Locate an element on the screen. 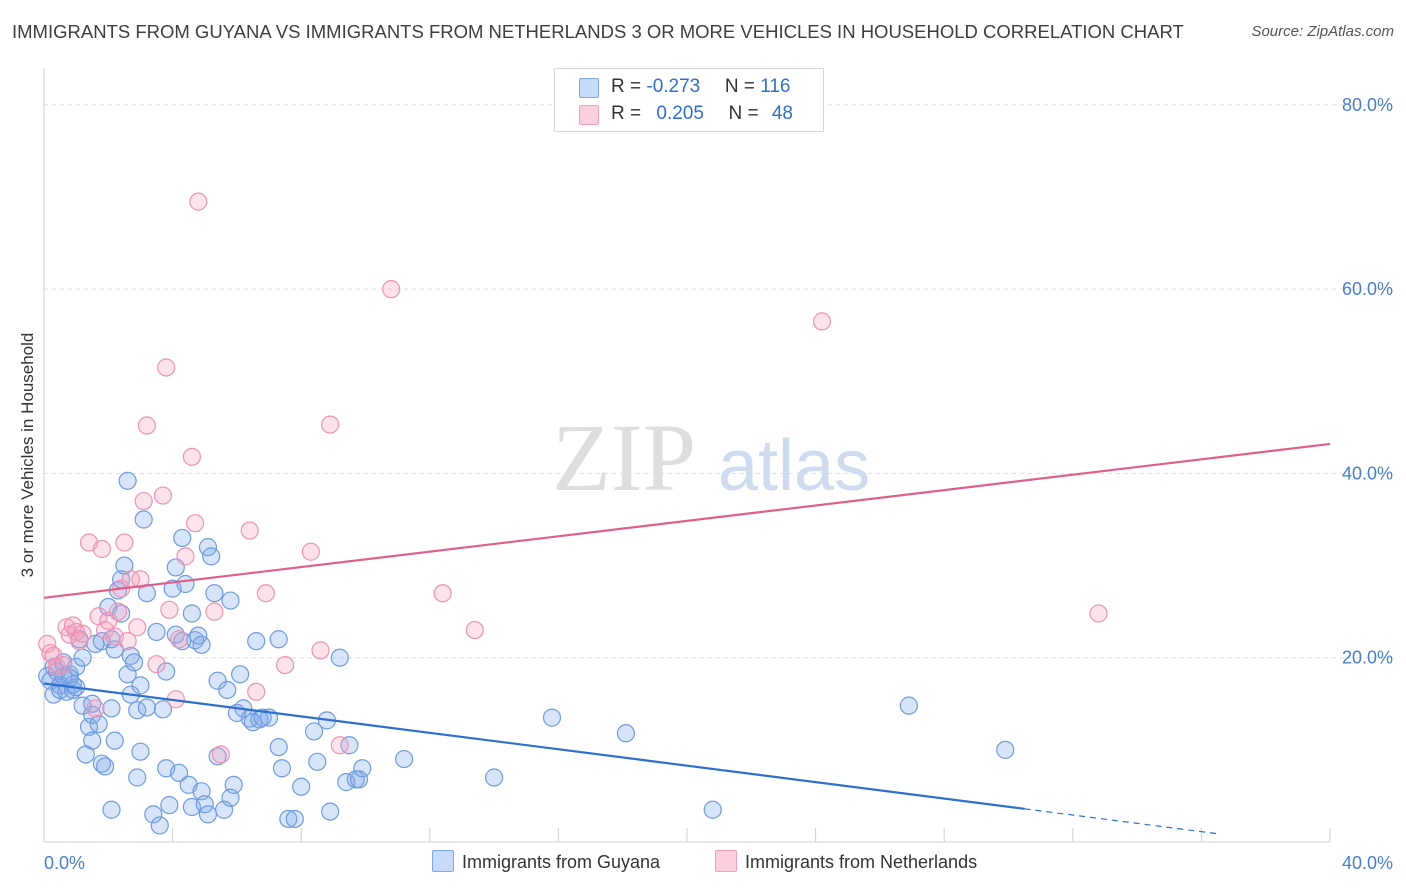 This screenshot has width=1406, height=892. trend-line-guyana is located at coordinates (534, 746).